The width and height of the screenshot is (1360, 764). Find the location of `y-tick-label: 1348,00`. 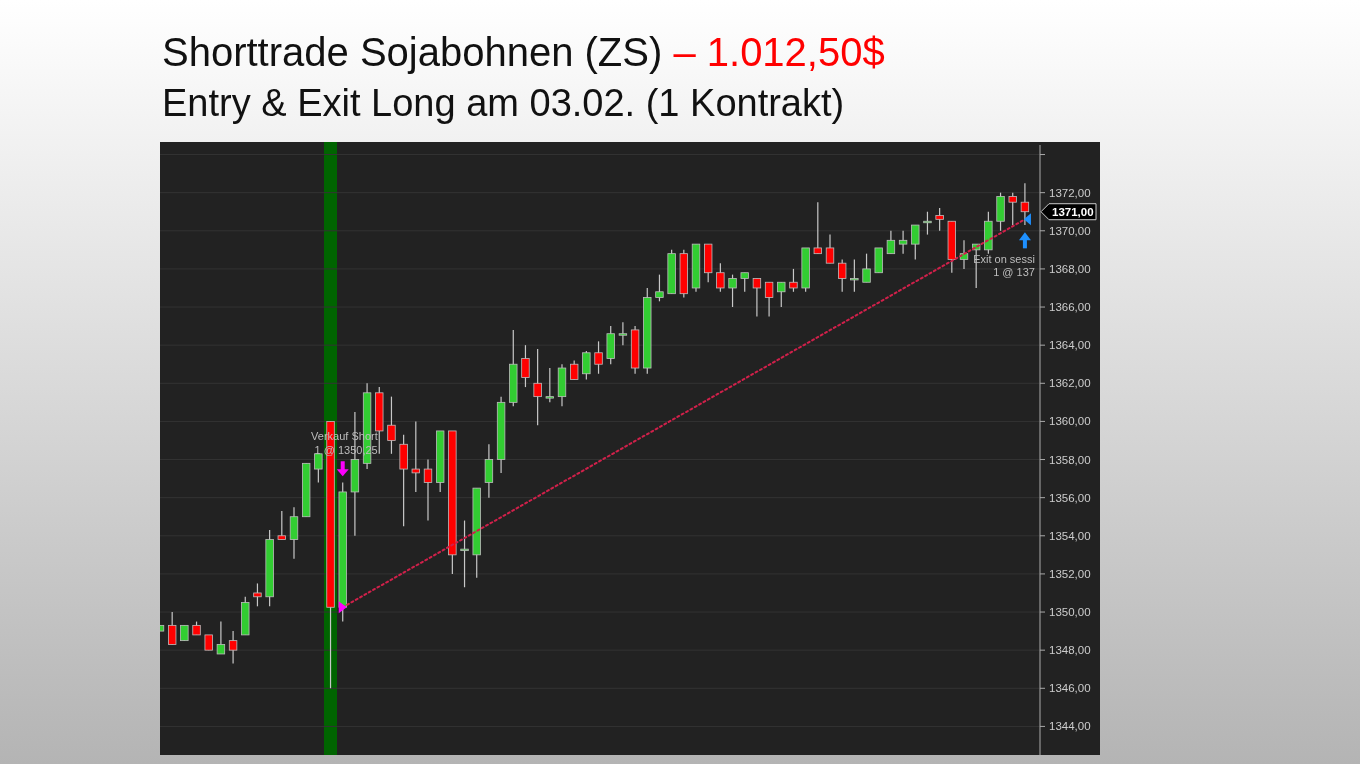

y-tick-label: 1348,00 is located at coordinates (1070, 650).